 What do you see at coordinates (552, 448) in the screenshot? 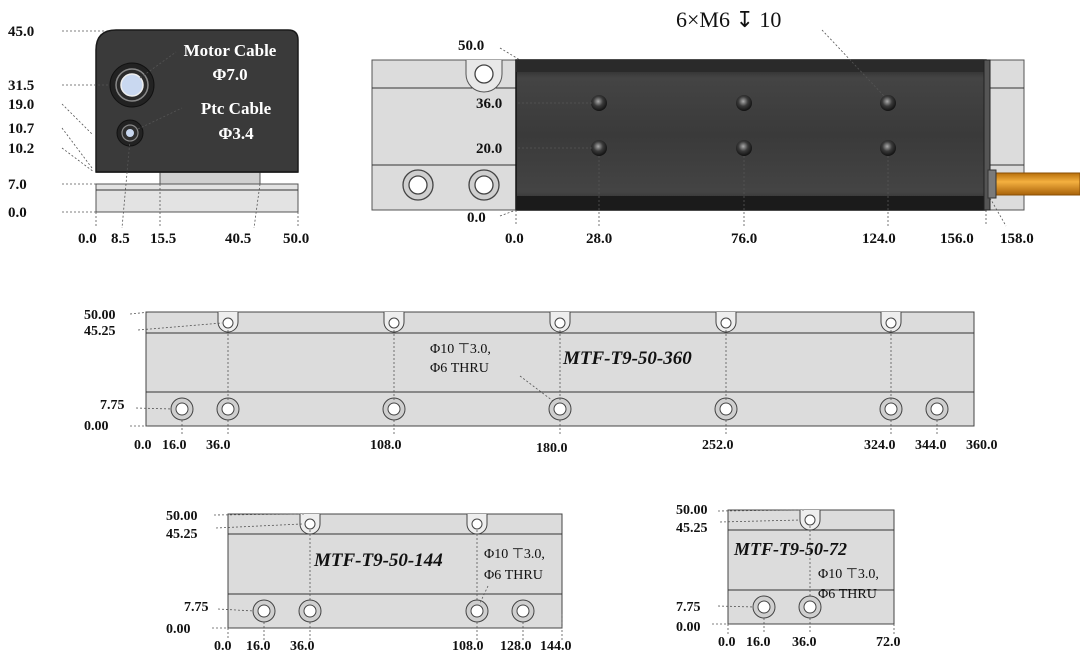
I see `rail-x-dim: 180.0` at bounding box center [552, 448].